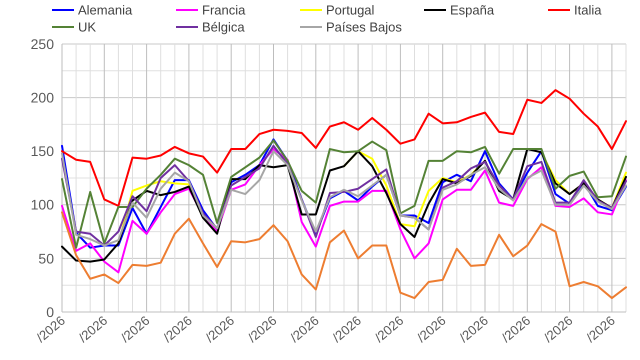 This screenshot has width=640, height=360. I want to click on y-tick-label: 150, so click(42, 151).